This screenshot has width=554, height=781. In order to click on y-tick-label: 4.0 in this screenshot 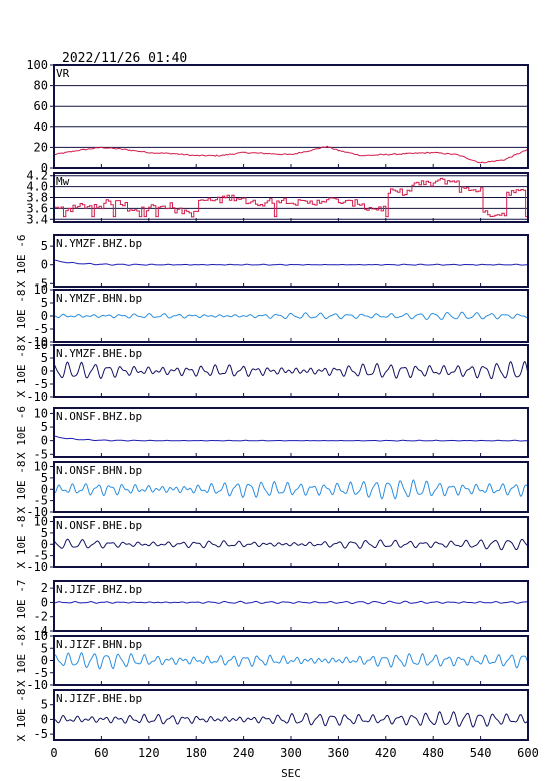, I will do `click(37, 187)`.